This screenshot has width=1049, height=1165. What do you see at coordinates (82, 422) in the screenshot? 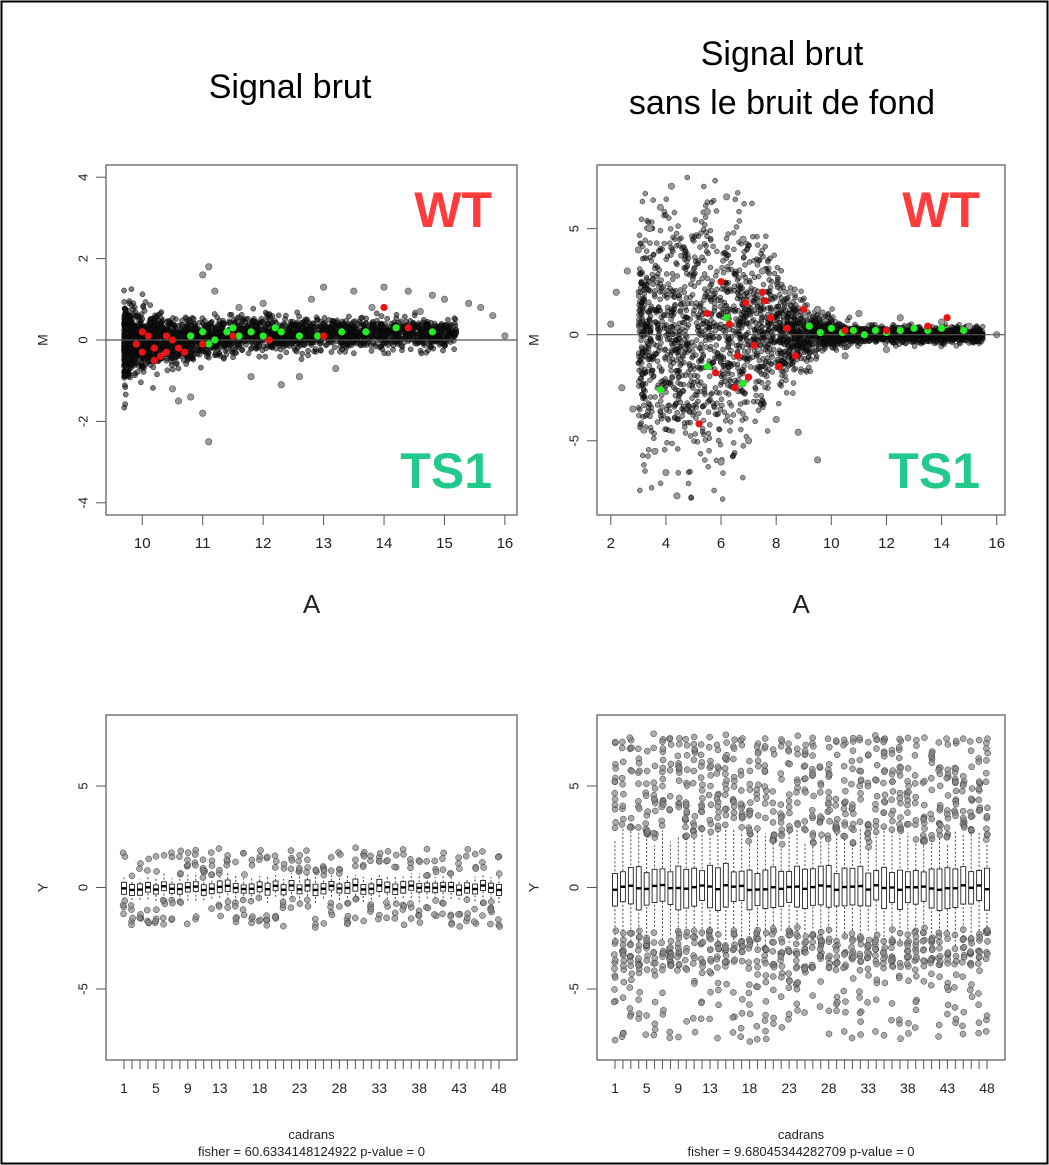
I see `y-tick-label: -2` at bounding box center [82, 422].